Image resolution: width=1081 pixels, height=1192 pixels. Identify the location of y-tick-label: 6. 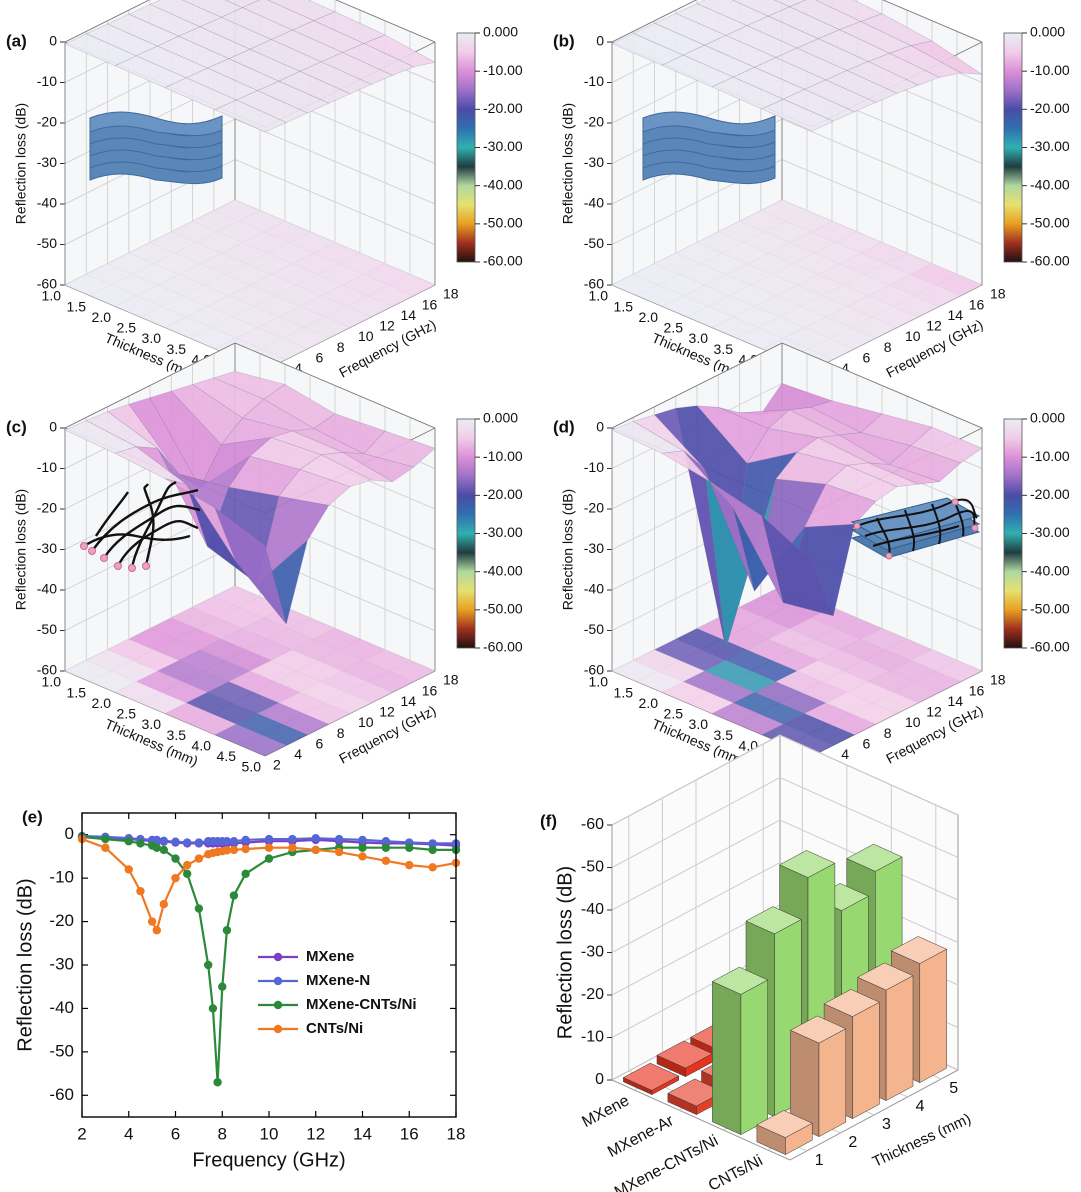
(867, 743).